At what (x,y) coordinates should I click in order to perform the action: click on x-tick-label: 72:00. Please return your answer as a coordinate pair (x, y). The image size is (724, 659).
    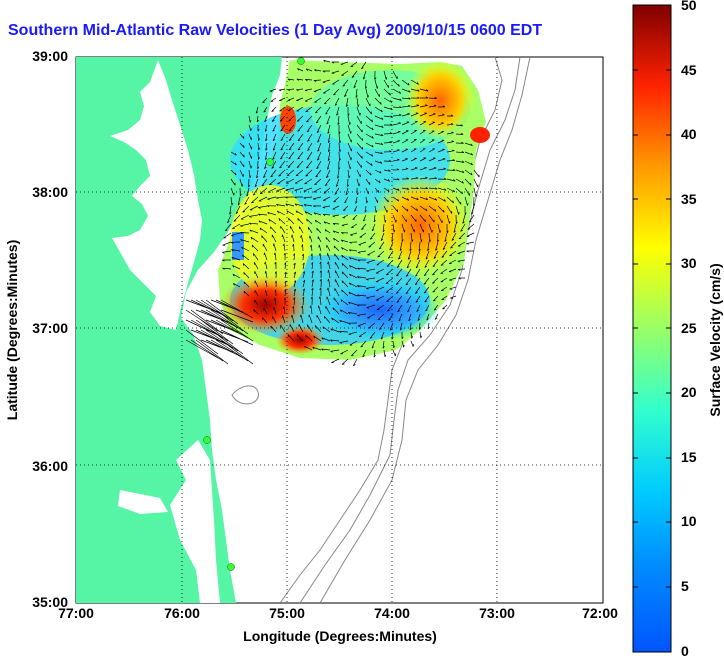
    Looking at the image, I should click on (600, 613).